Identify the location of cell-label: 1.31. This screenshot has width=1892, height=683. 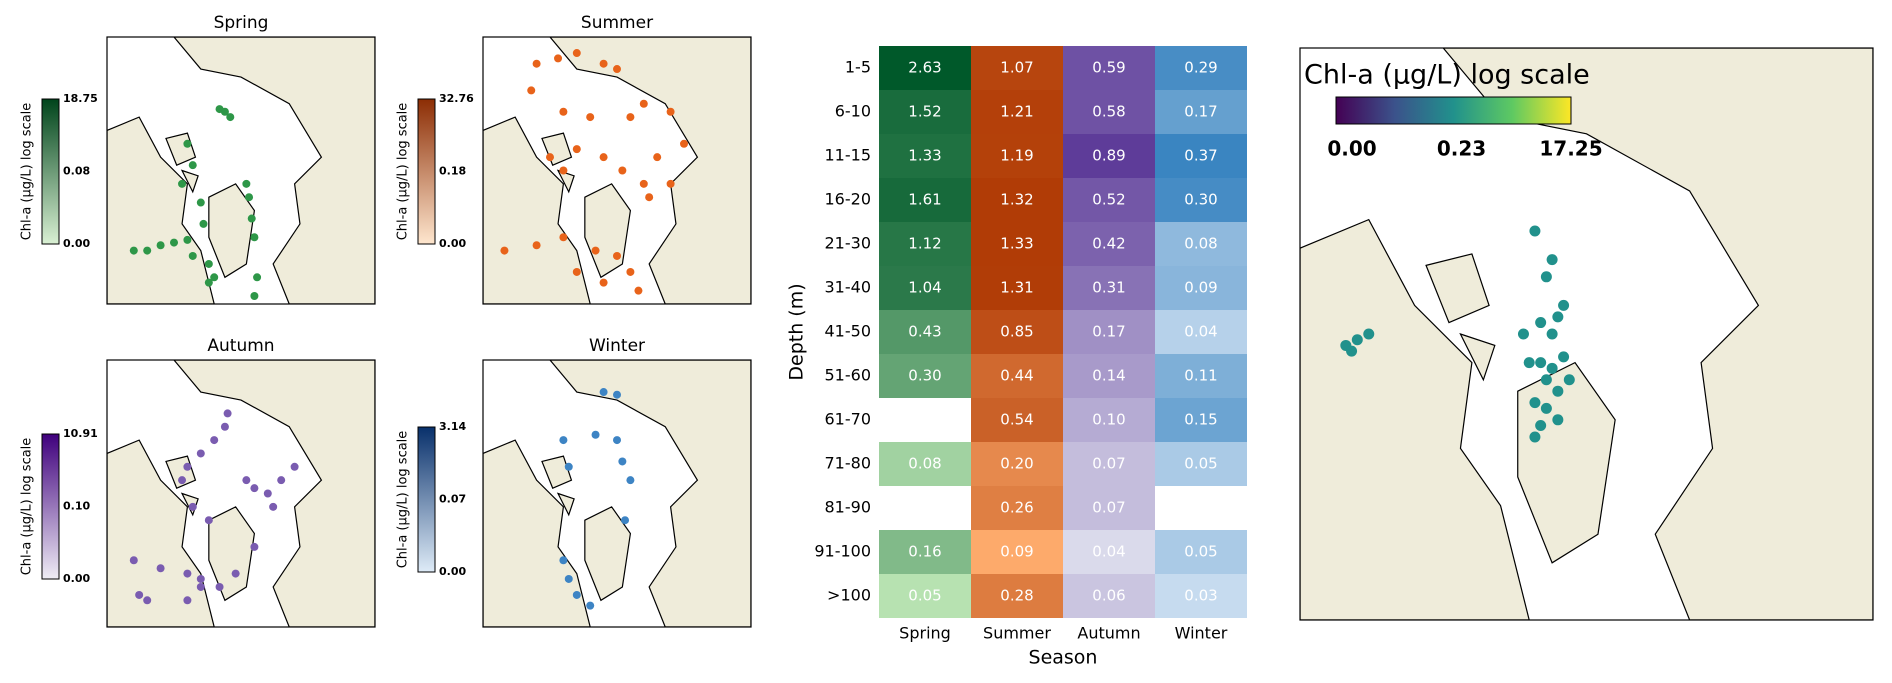
(1016, 288).